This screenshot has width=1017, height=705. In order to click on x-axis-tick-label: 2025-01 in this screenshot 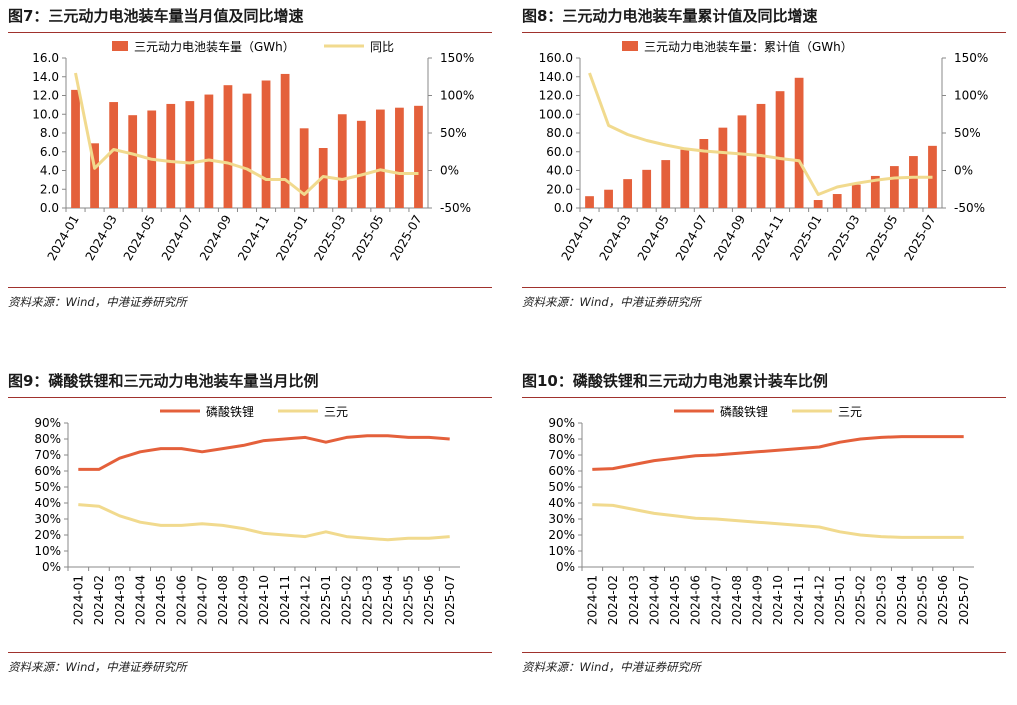, I will do `click(840, 600)`.